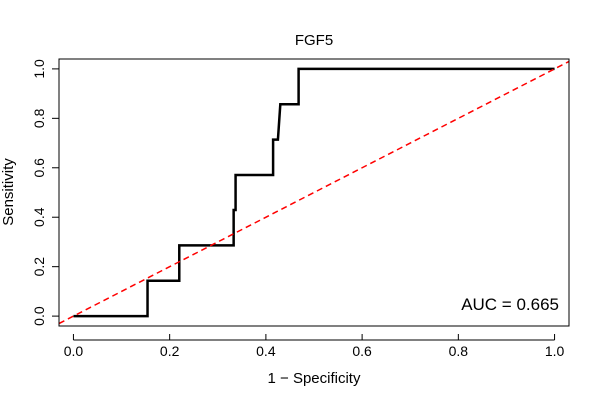 The height and width of the screenshot is (400, 600). I want to click on x-tick-label: 0.6, so click(362, 351).